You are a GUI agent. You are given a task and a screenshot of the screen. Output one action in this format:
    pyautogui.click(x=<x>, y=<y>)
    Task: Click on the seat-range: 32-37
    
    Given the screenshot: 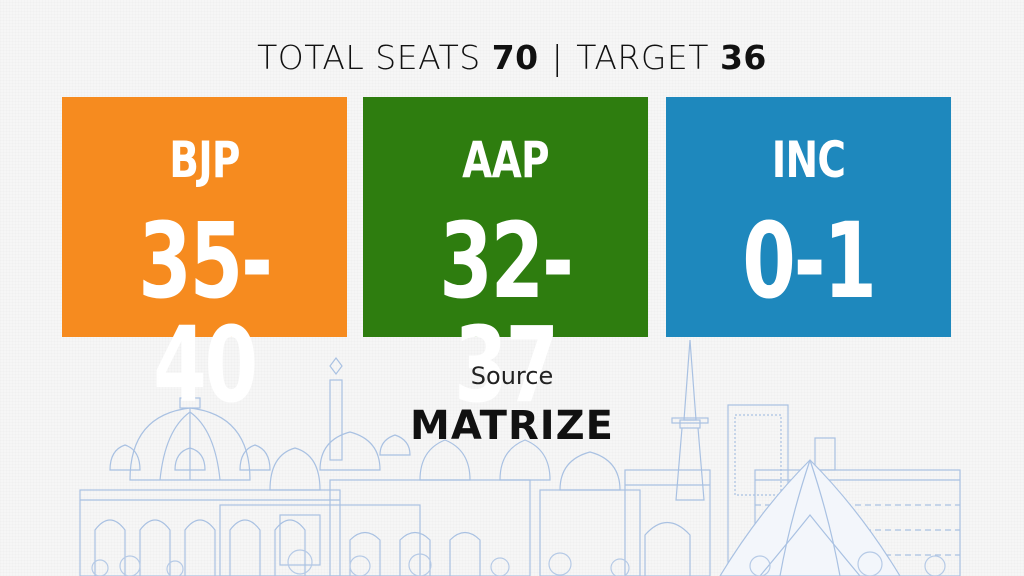 What is the action you would take?
    pyautogui.click(x=506, y=313)
    